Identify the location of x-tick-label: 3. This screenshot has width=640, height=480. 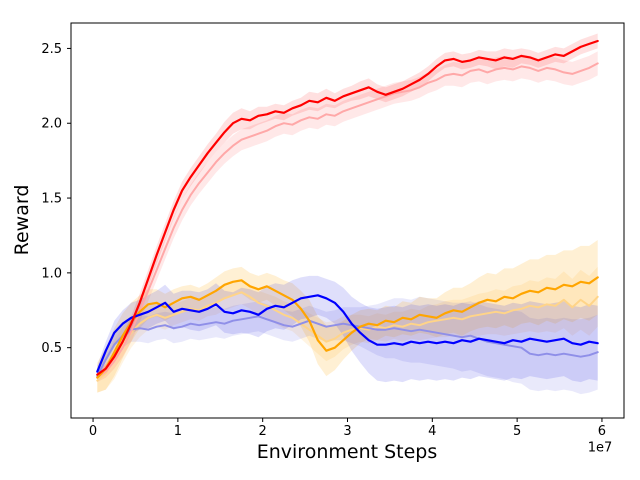
(347, 431).